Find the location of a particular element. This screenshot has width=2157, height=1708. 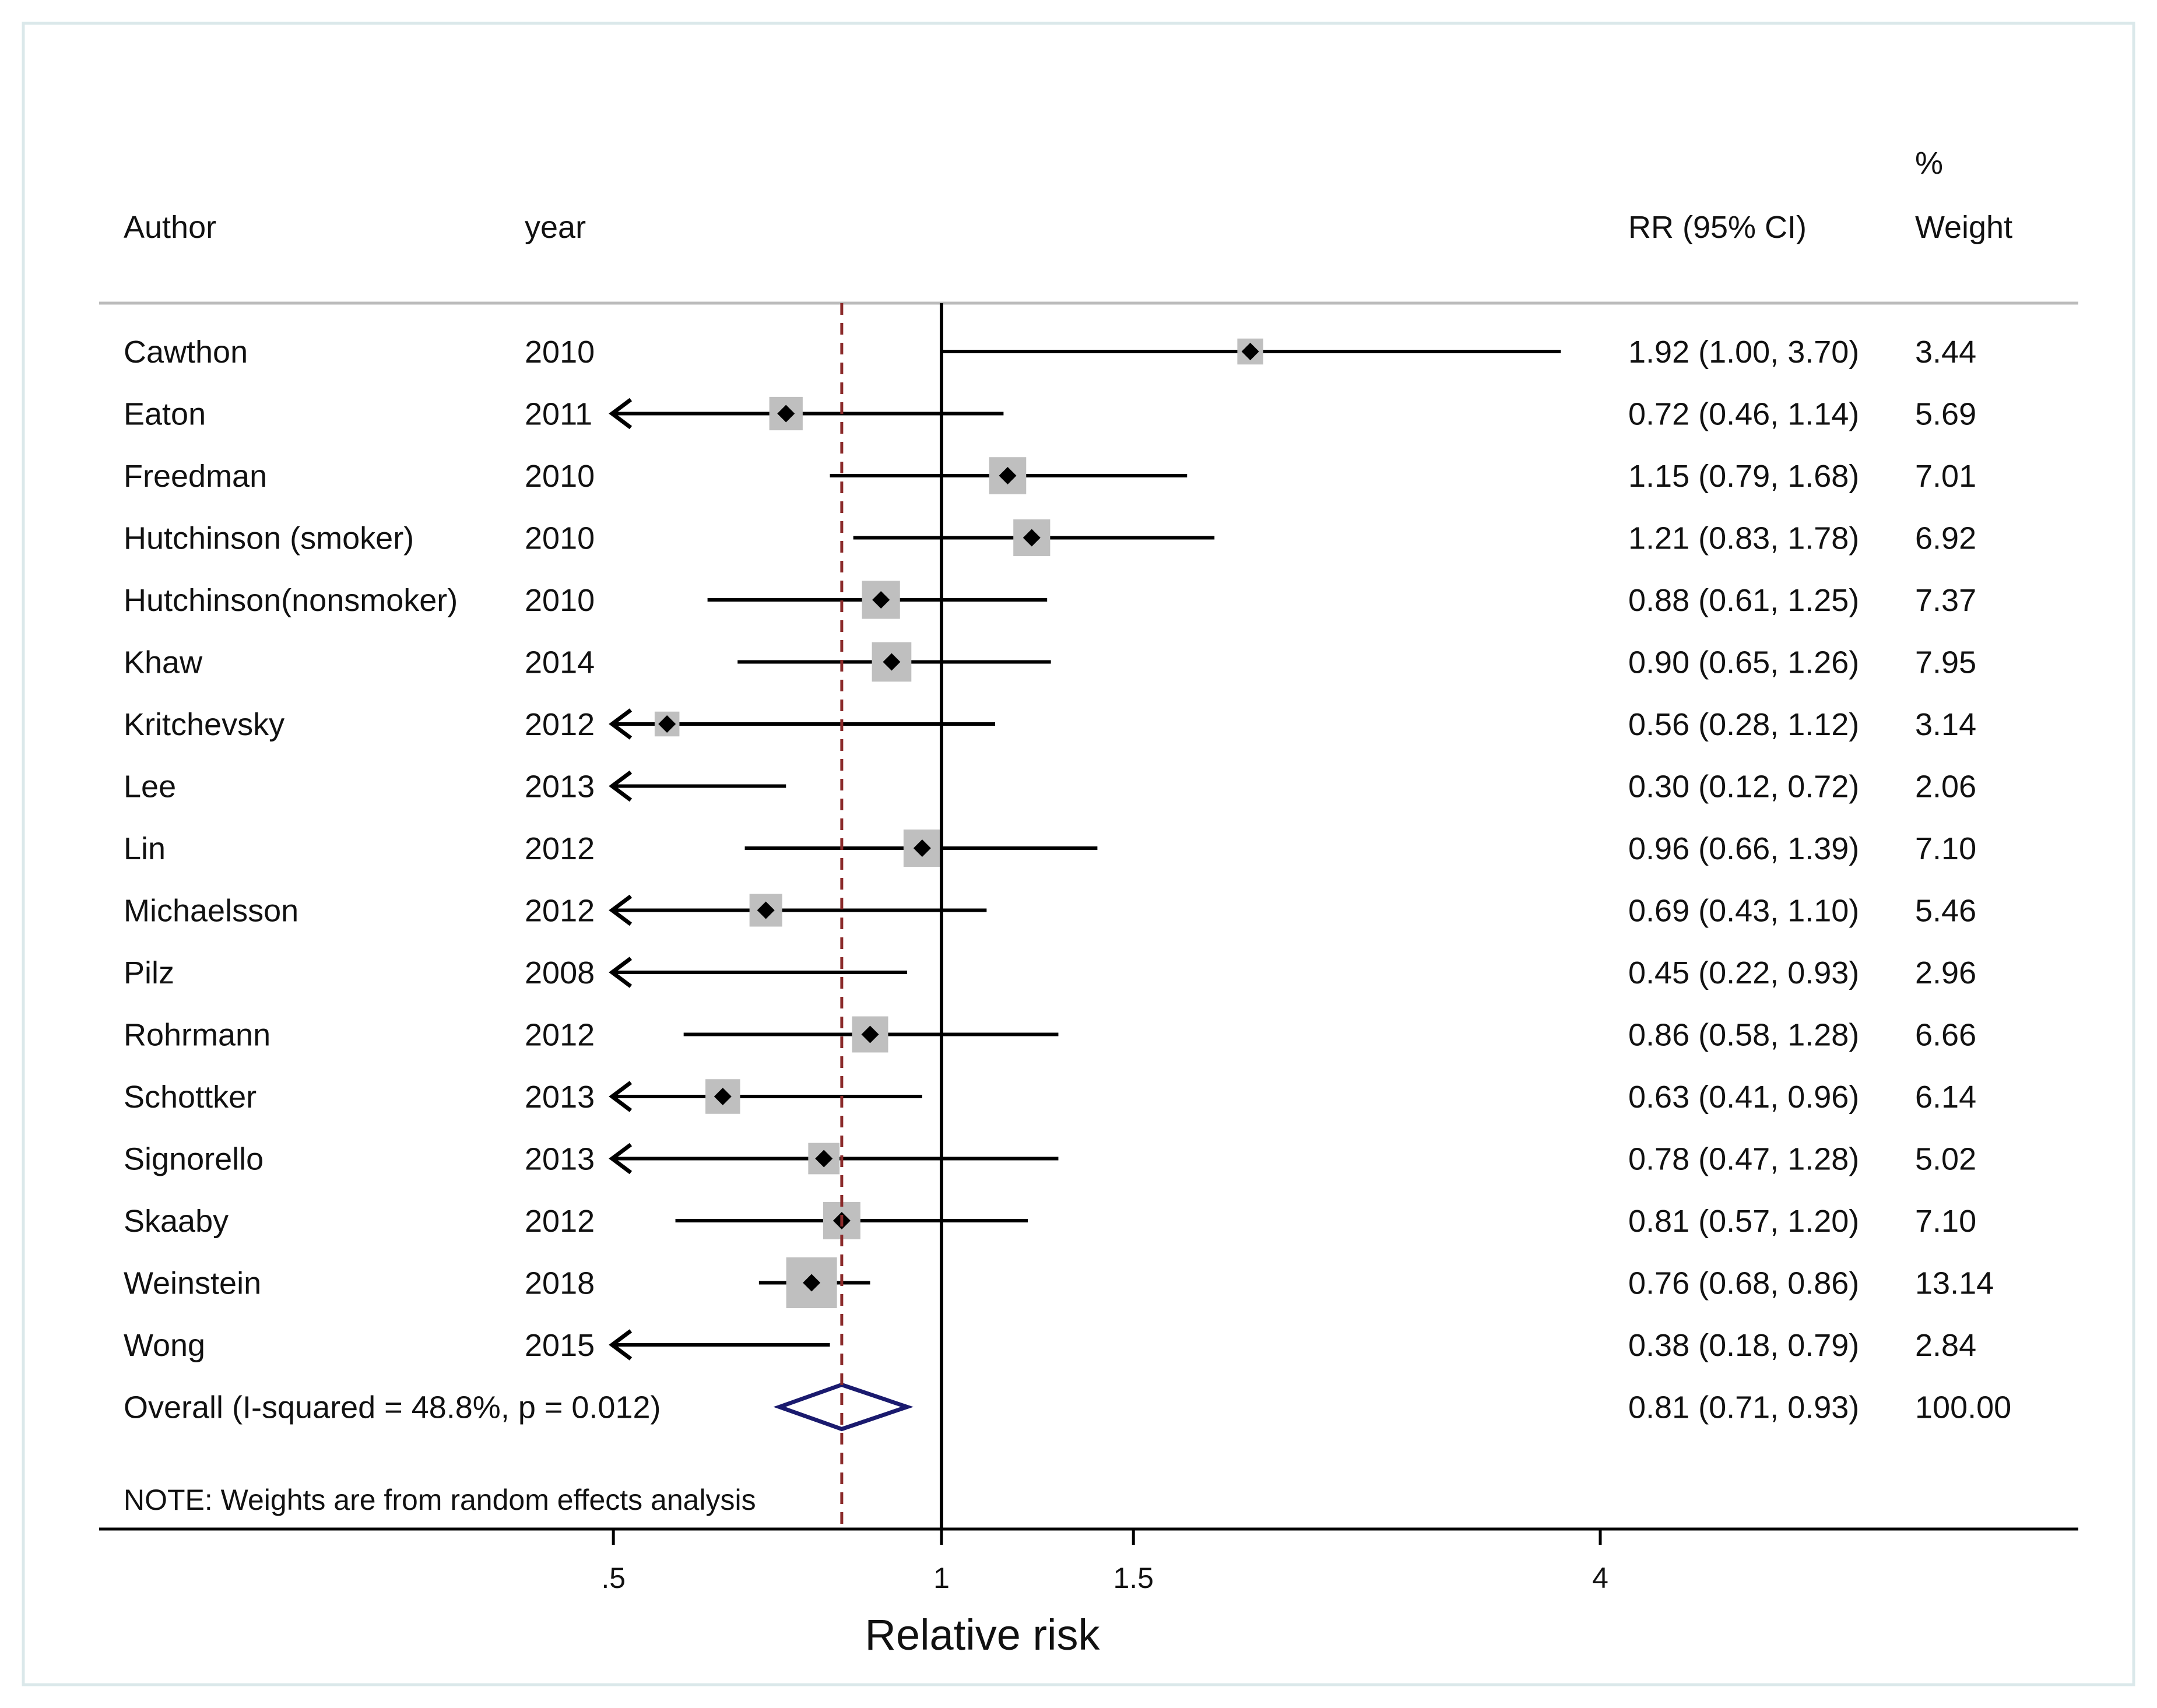

study-rr-ci: 0.30 (0.12, 0.72) is located at coordinates (1743, 786).